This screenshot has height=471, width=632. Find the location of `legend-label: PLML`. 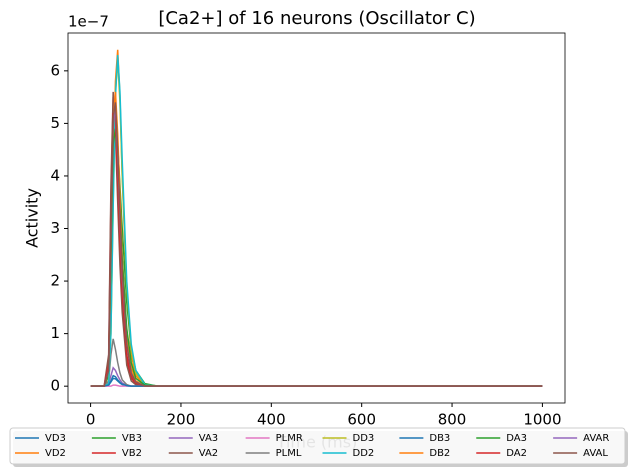

legend-label: PLML is located at coordinates (289, 453).